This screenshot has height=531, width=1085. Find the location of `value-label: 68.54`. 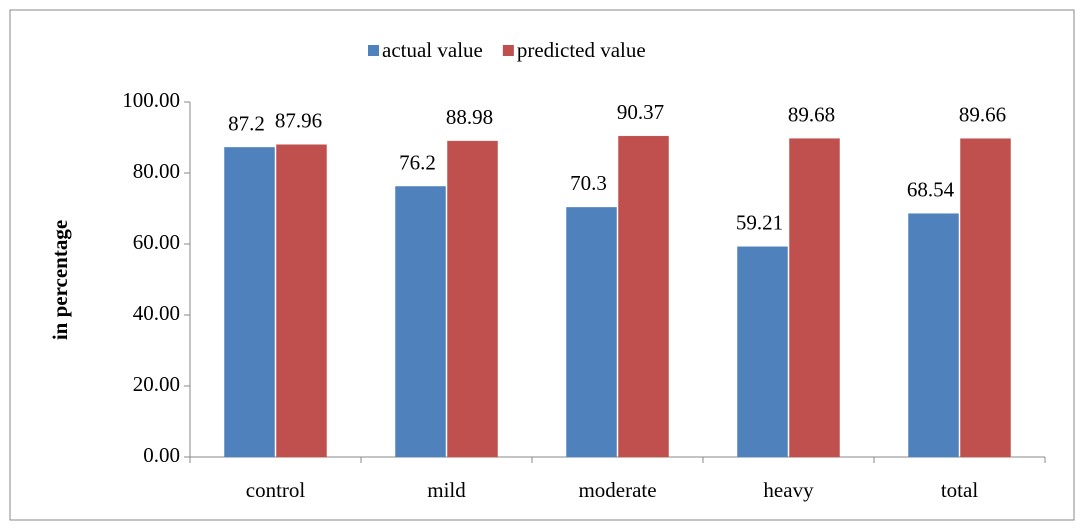

value-label: 68.54 is located at coordinates (931, 189).